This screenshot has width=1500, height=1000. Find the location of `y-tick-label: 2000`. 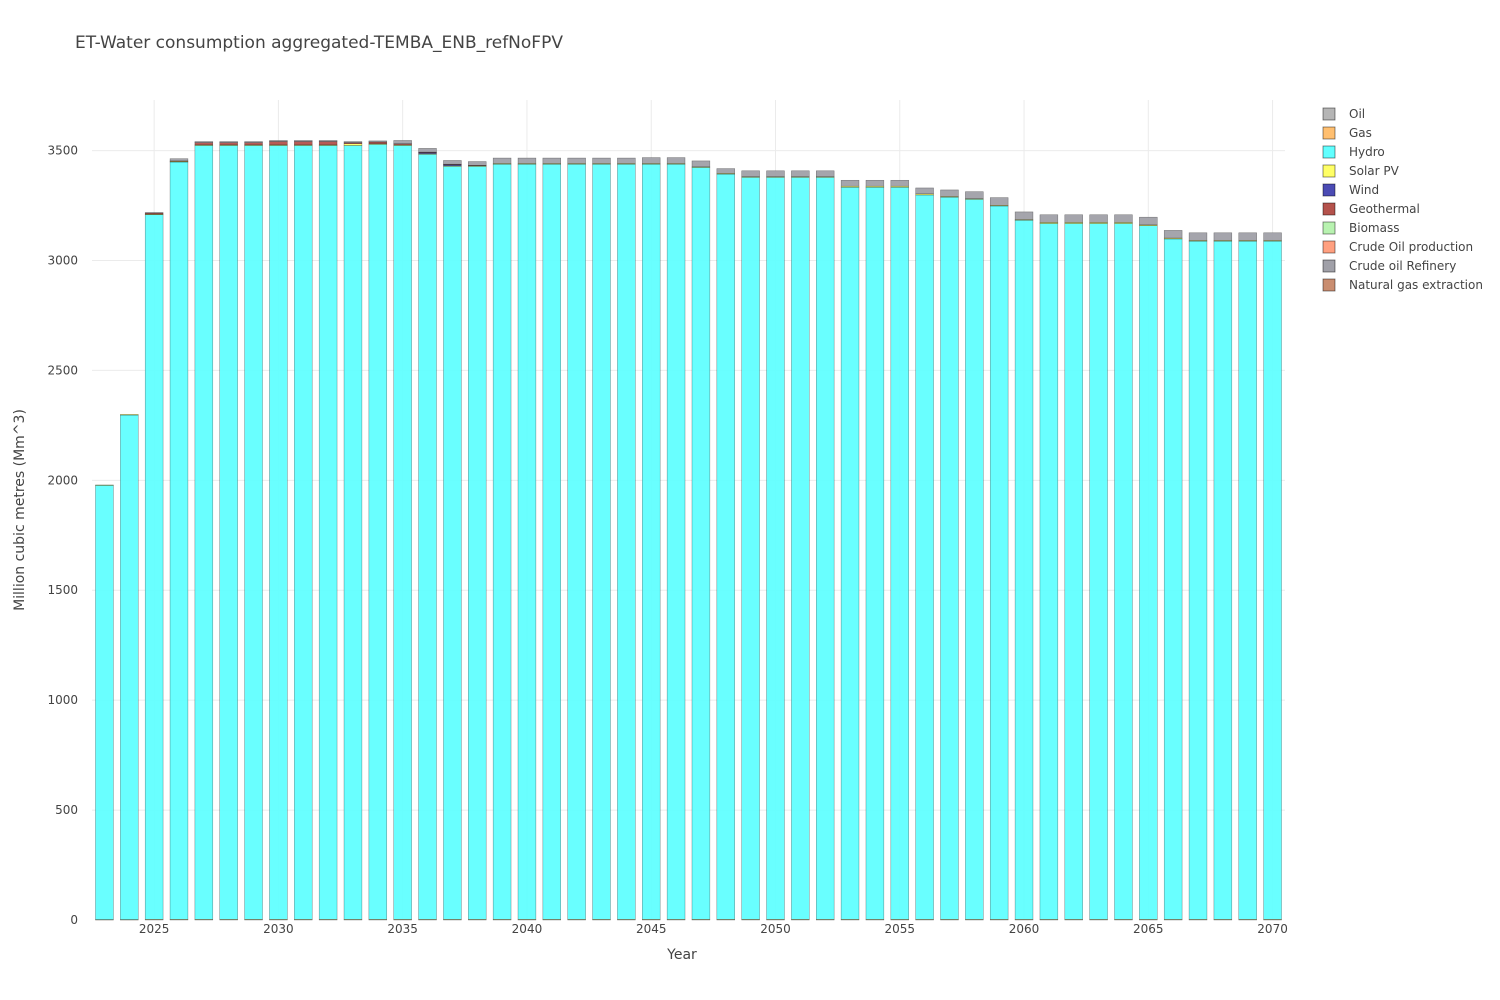

y-tick-label: 2000 is located at coordinates (62, 480).